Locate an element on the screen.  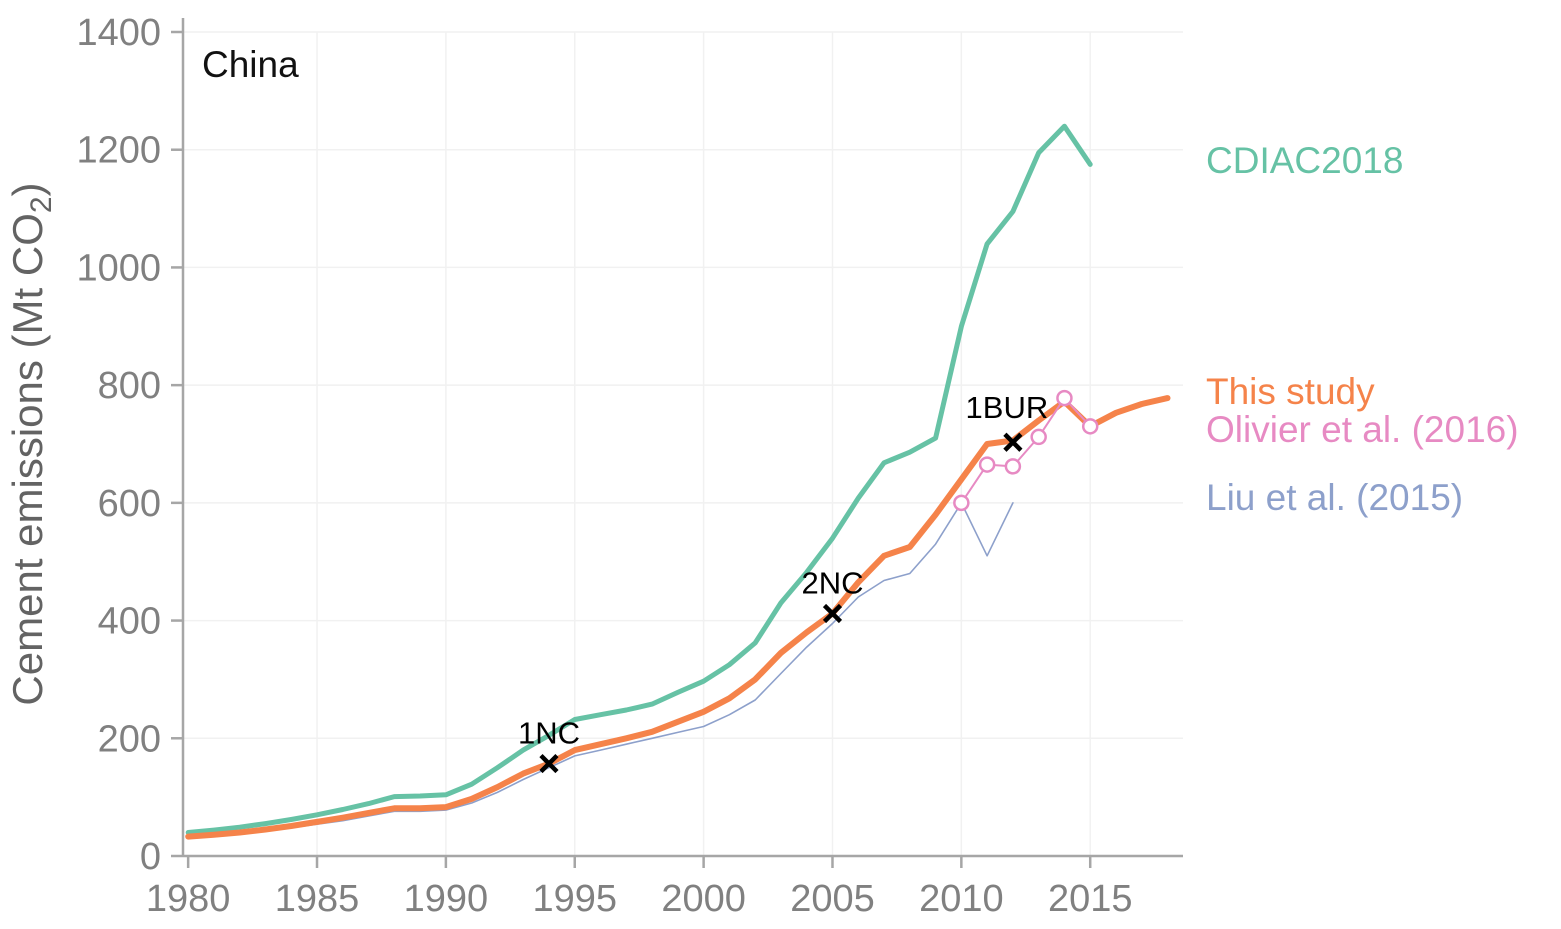
legend-olivier-et-al-2016: Olivier et al. (2016) is located at coordinates (1362, 429).